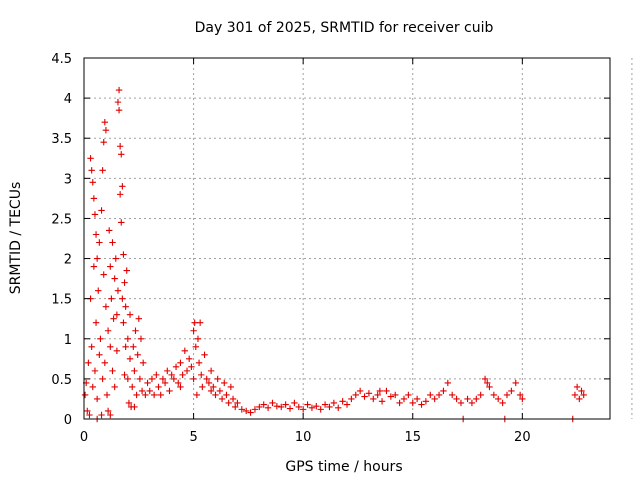 The width and height of the screenshot is (640, 480). What do you see at coordinates (61, 59) in the screenshot?
I see `y-tick-label: 4.5` at bounding box center [61, 59].